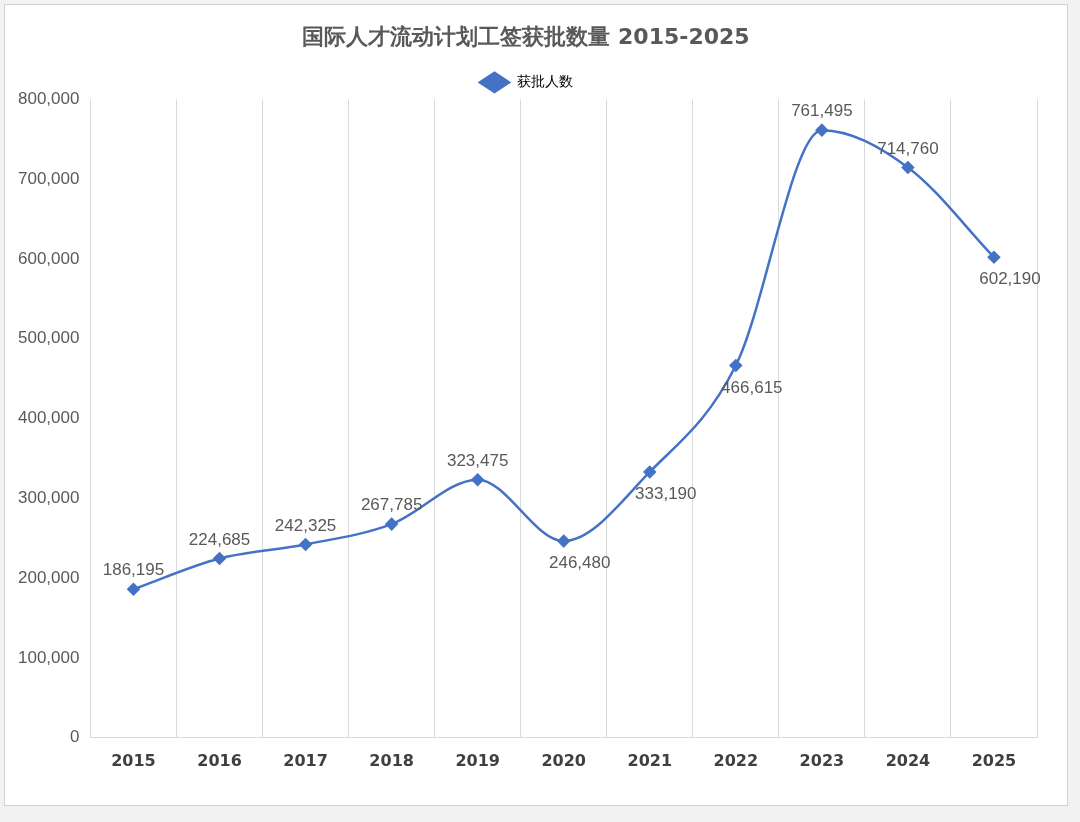 Image resolution: width=1080 pixels, height=822 pixels. I want to click on data-label: 714,760, so click(908, 148).